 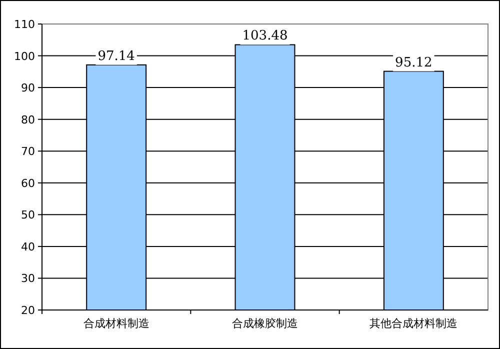 I want to click on y-tick-label: 100, so click(x=24, y=56).